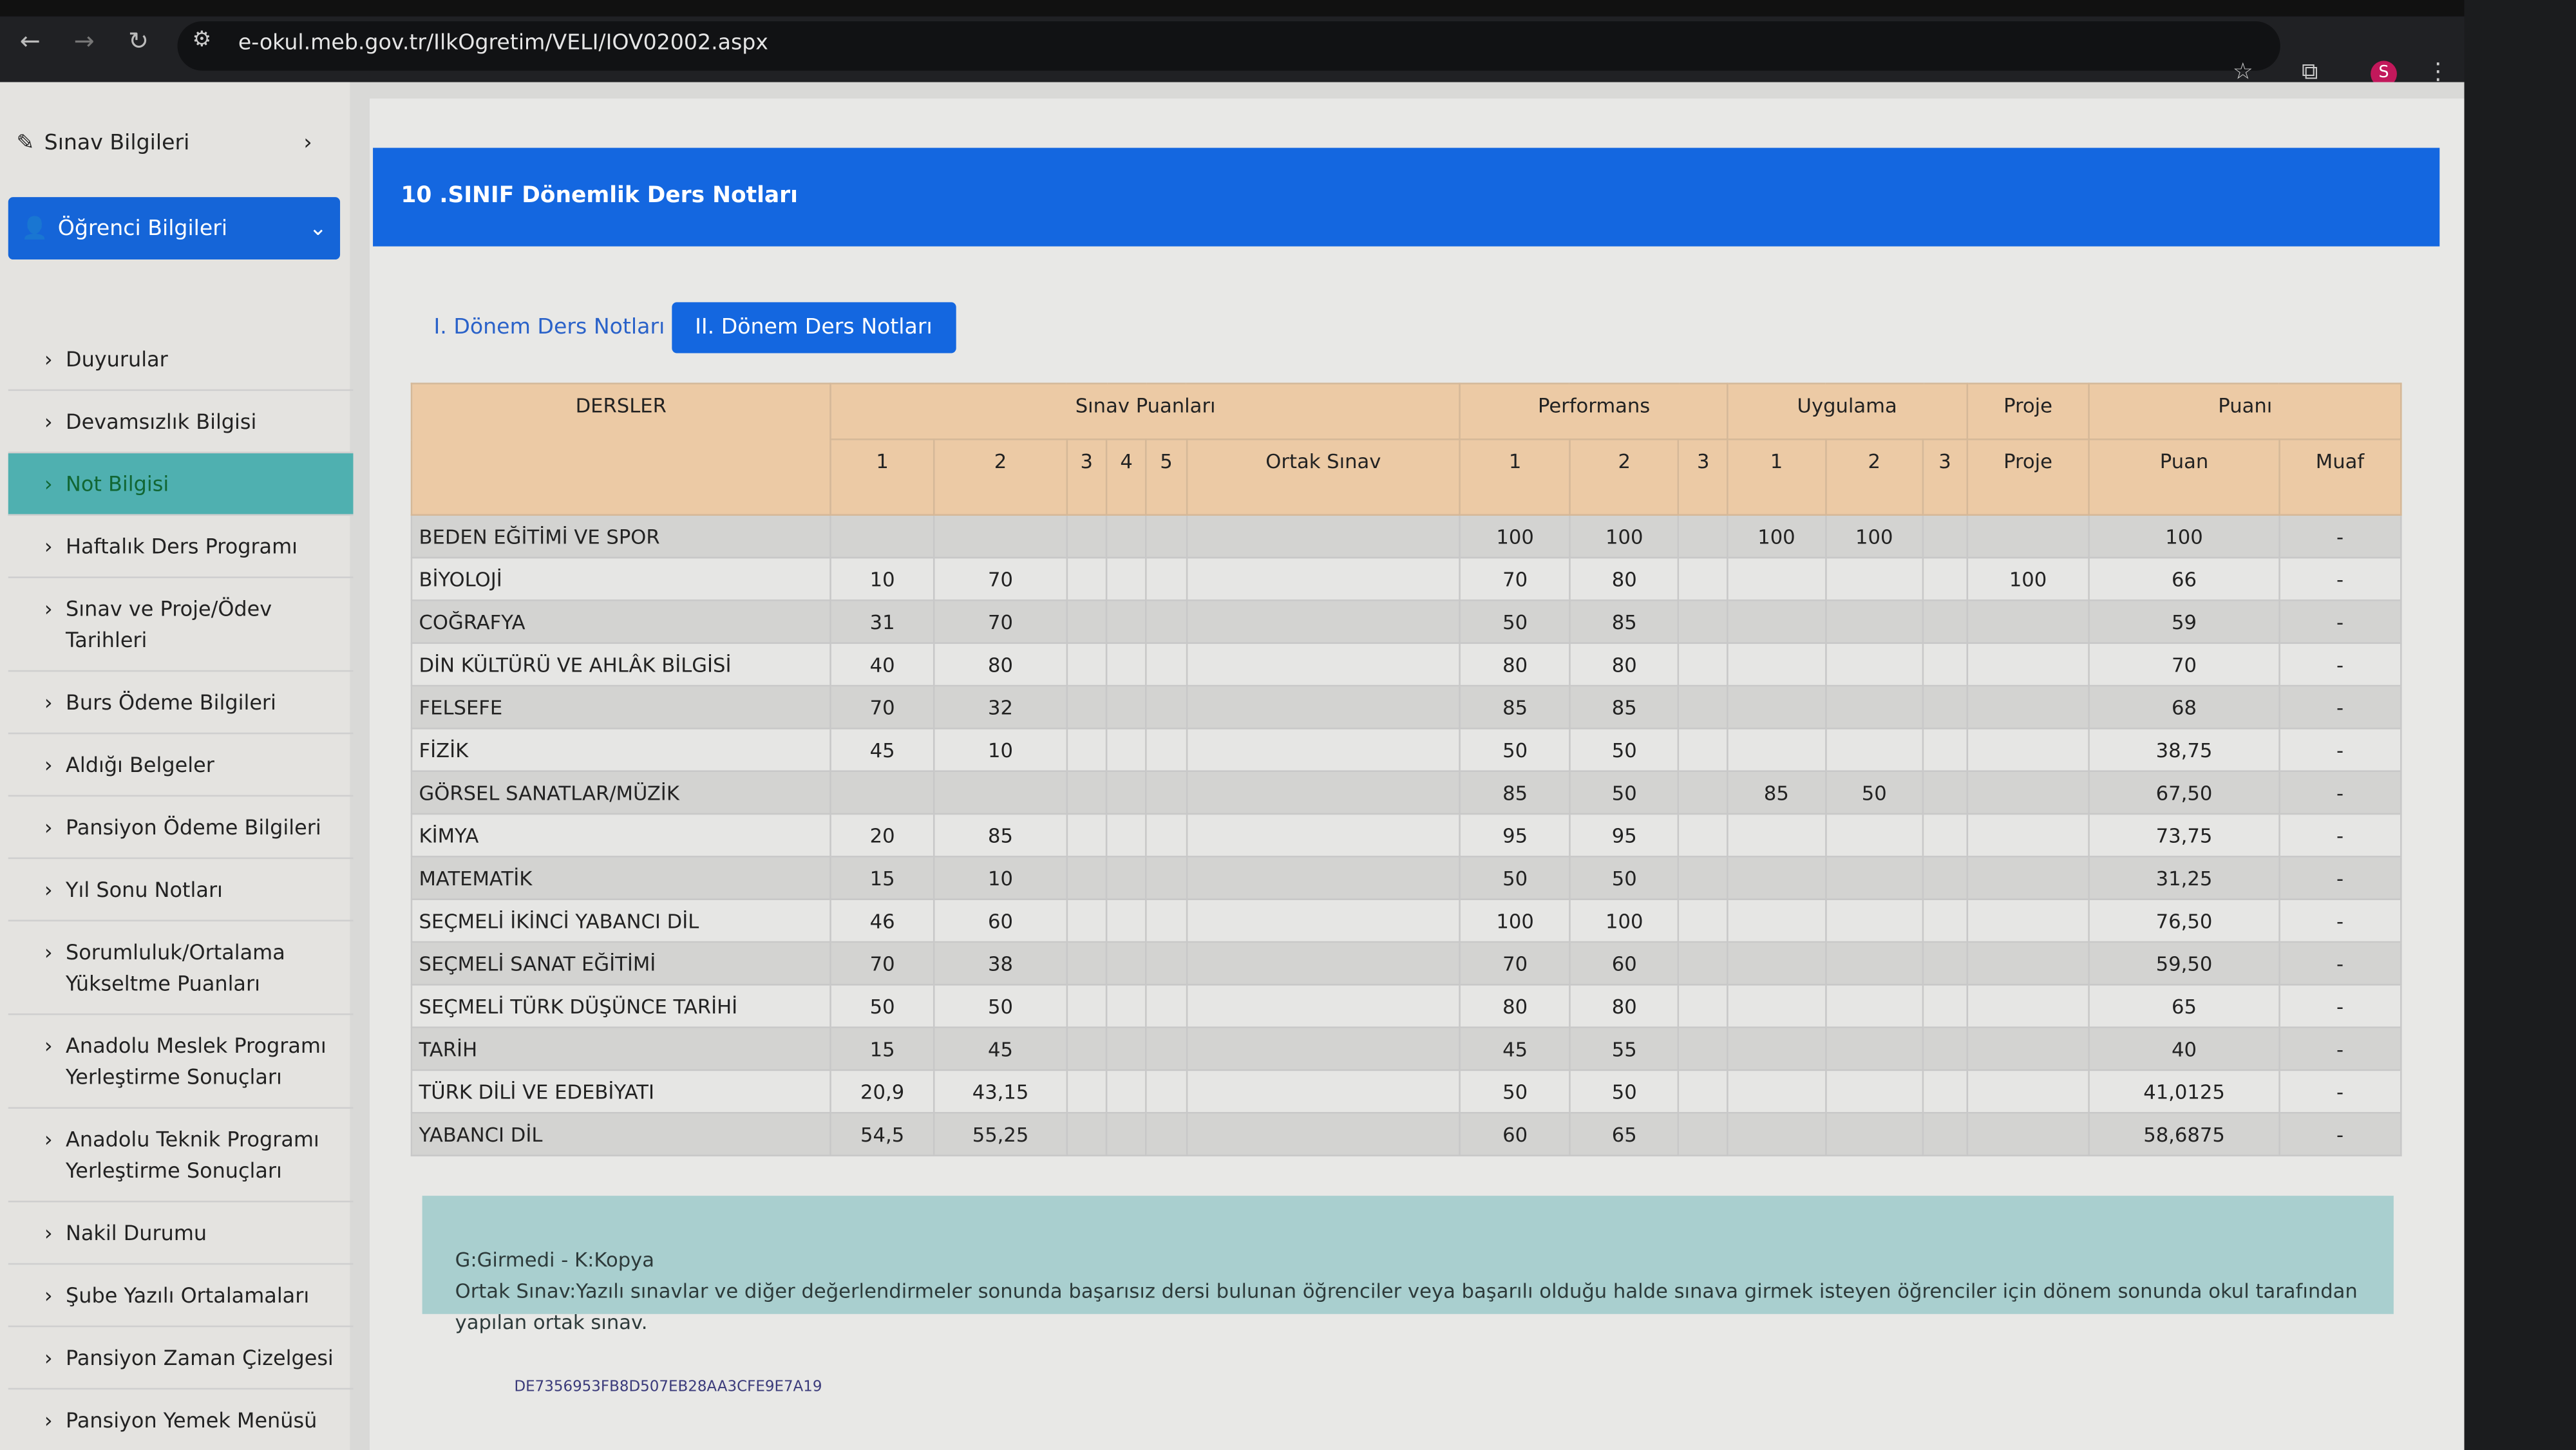  What do you see at coordinates (1228, 46) in the screenshot?
I see `address-bar` at bounding box center [1228, 46].